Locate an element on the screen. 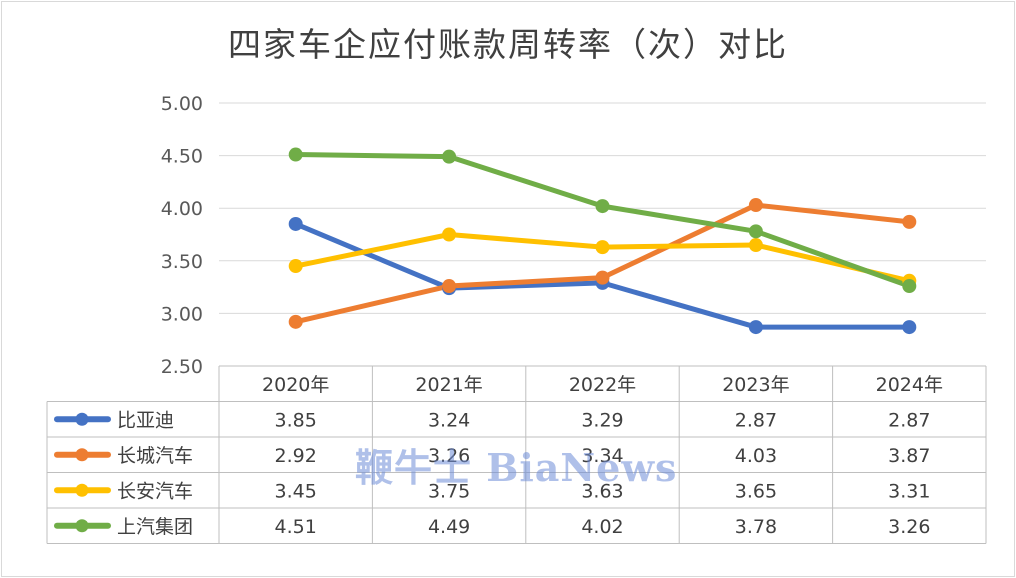 The image size is (1016, 578). legend-label: 比亚迪 is located at coordinates (145, 420).